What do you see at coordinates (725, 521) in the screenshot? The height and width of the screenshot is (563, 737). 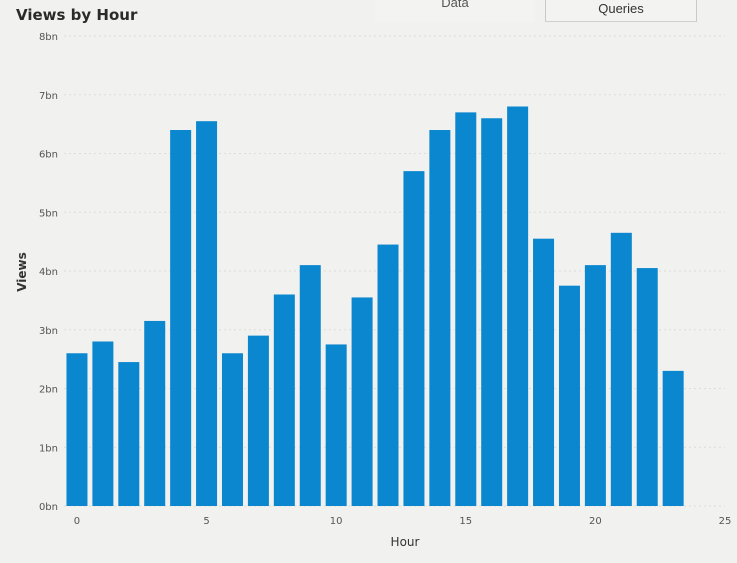 I see `x-tick-label: 25` at bounding box center [725, 521].